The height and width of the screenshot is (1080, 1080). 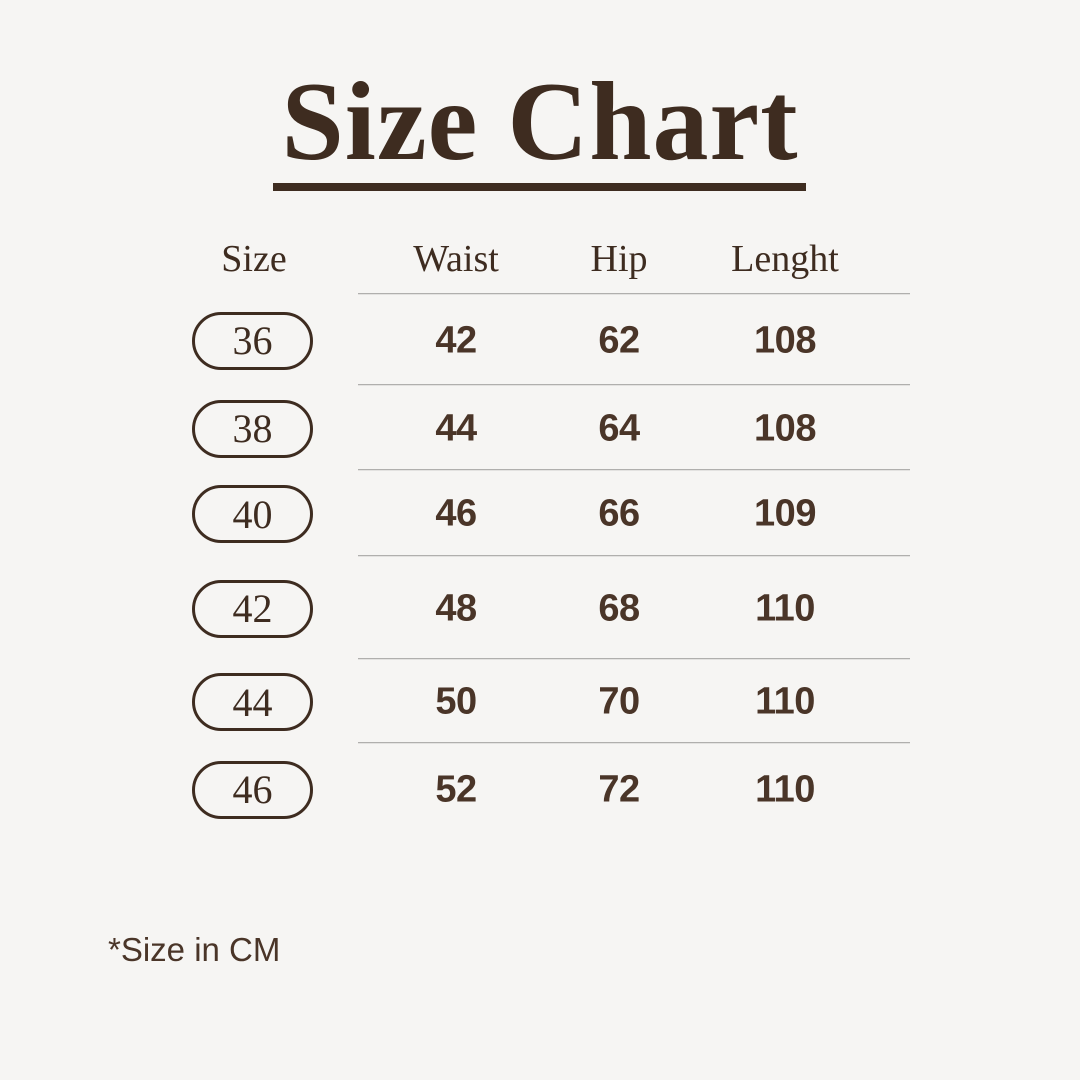 I want to click on title-underline, so click(x=539, y=187).